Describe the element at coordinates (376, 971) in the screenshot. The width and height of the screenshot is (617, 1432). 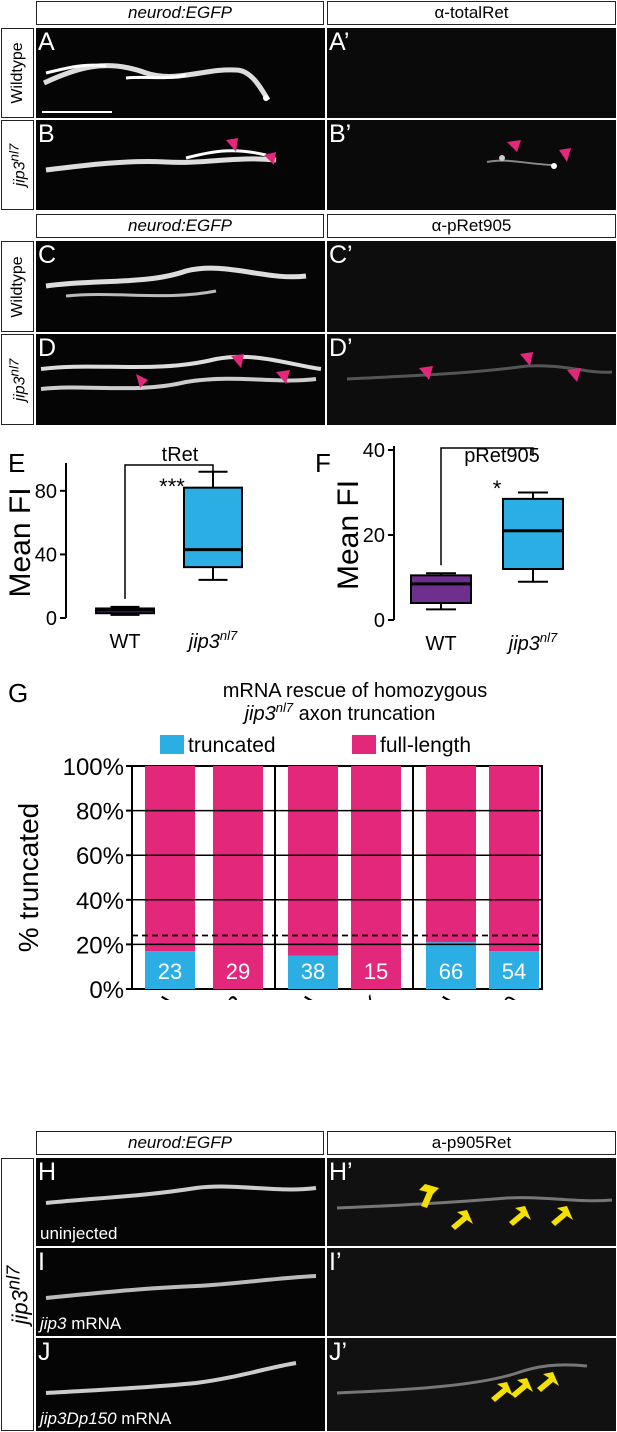
I see `n-label-4: 15` at that location.